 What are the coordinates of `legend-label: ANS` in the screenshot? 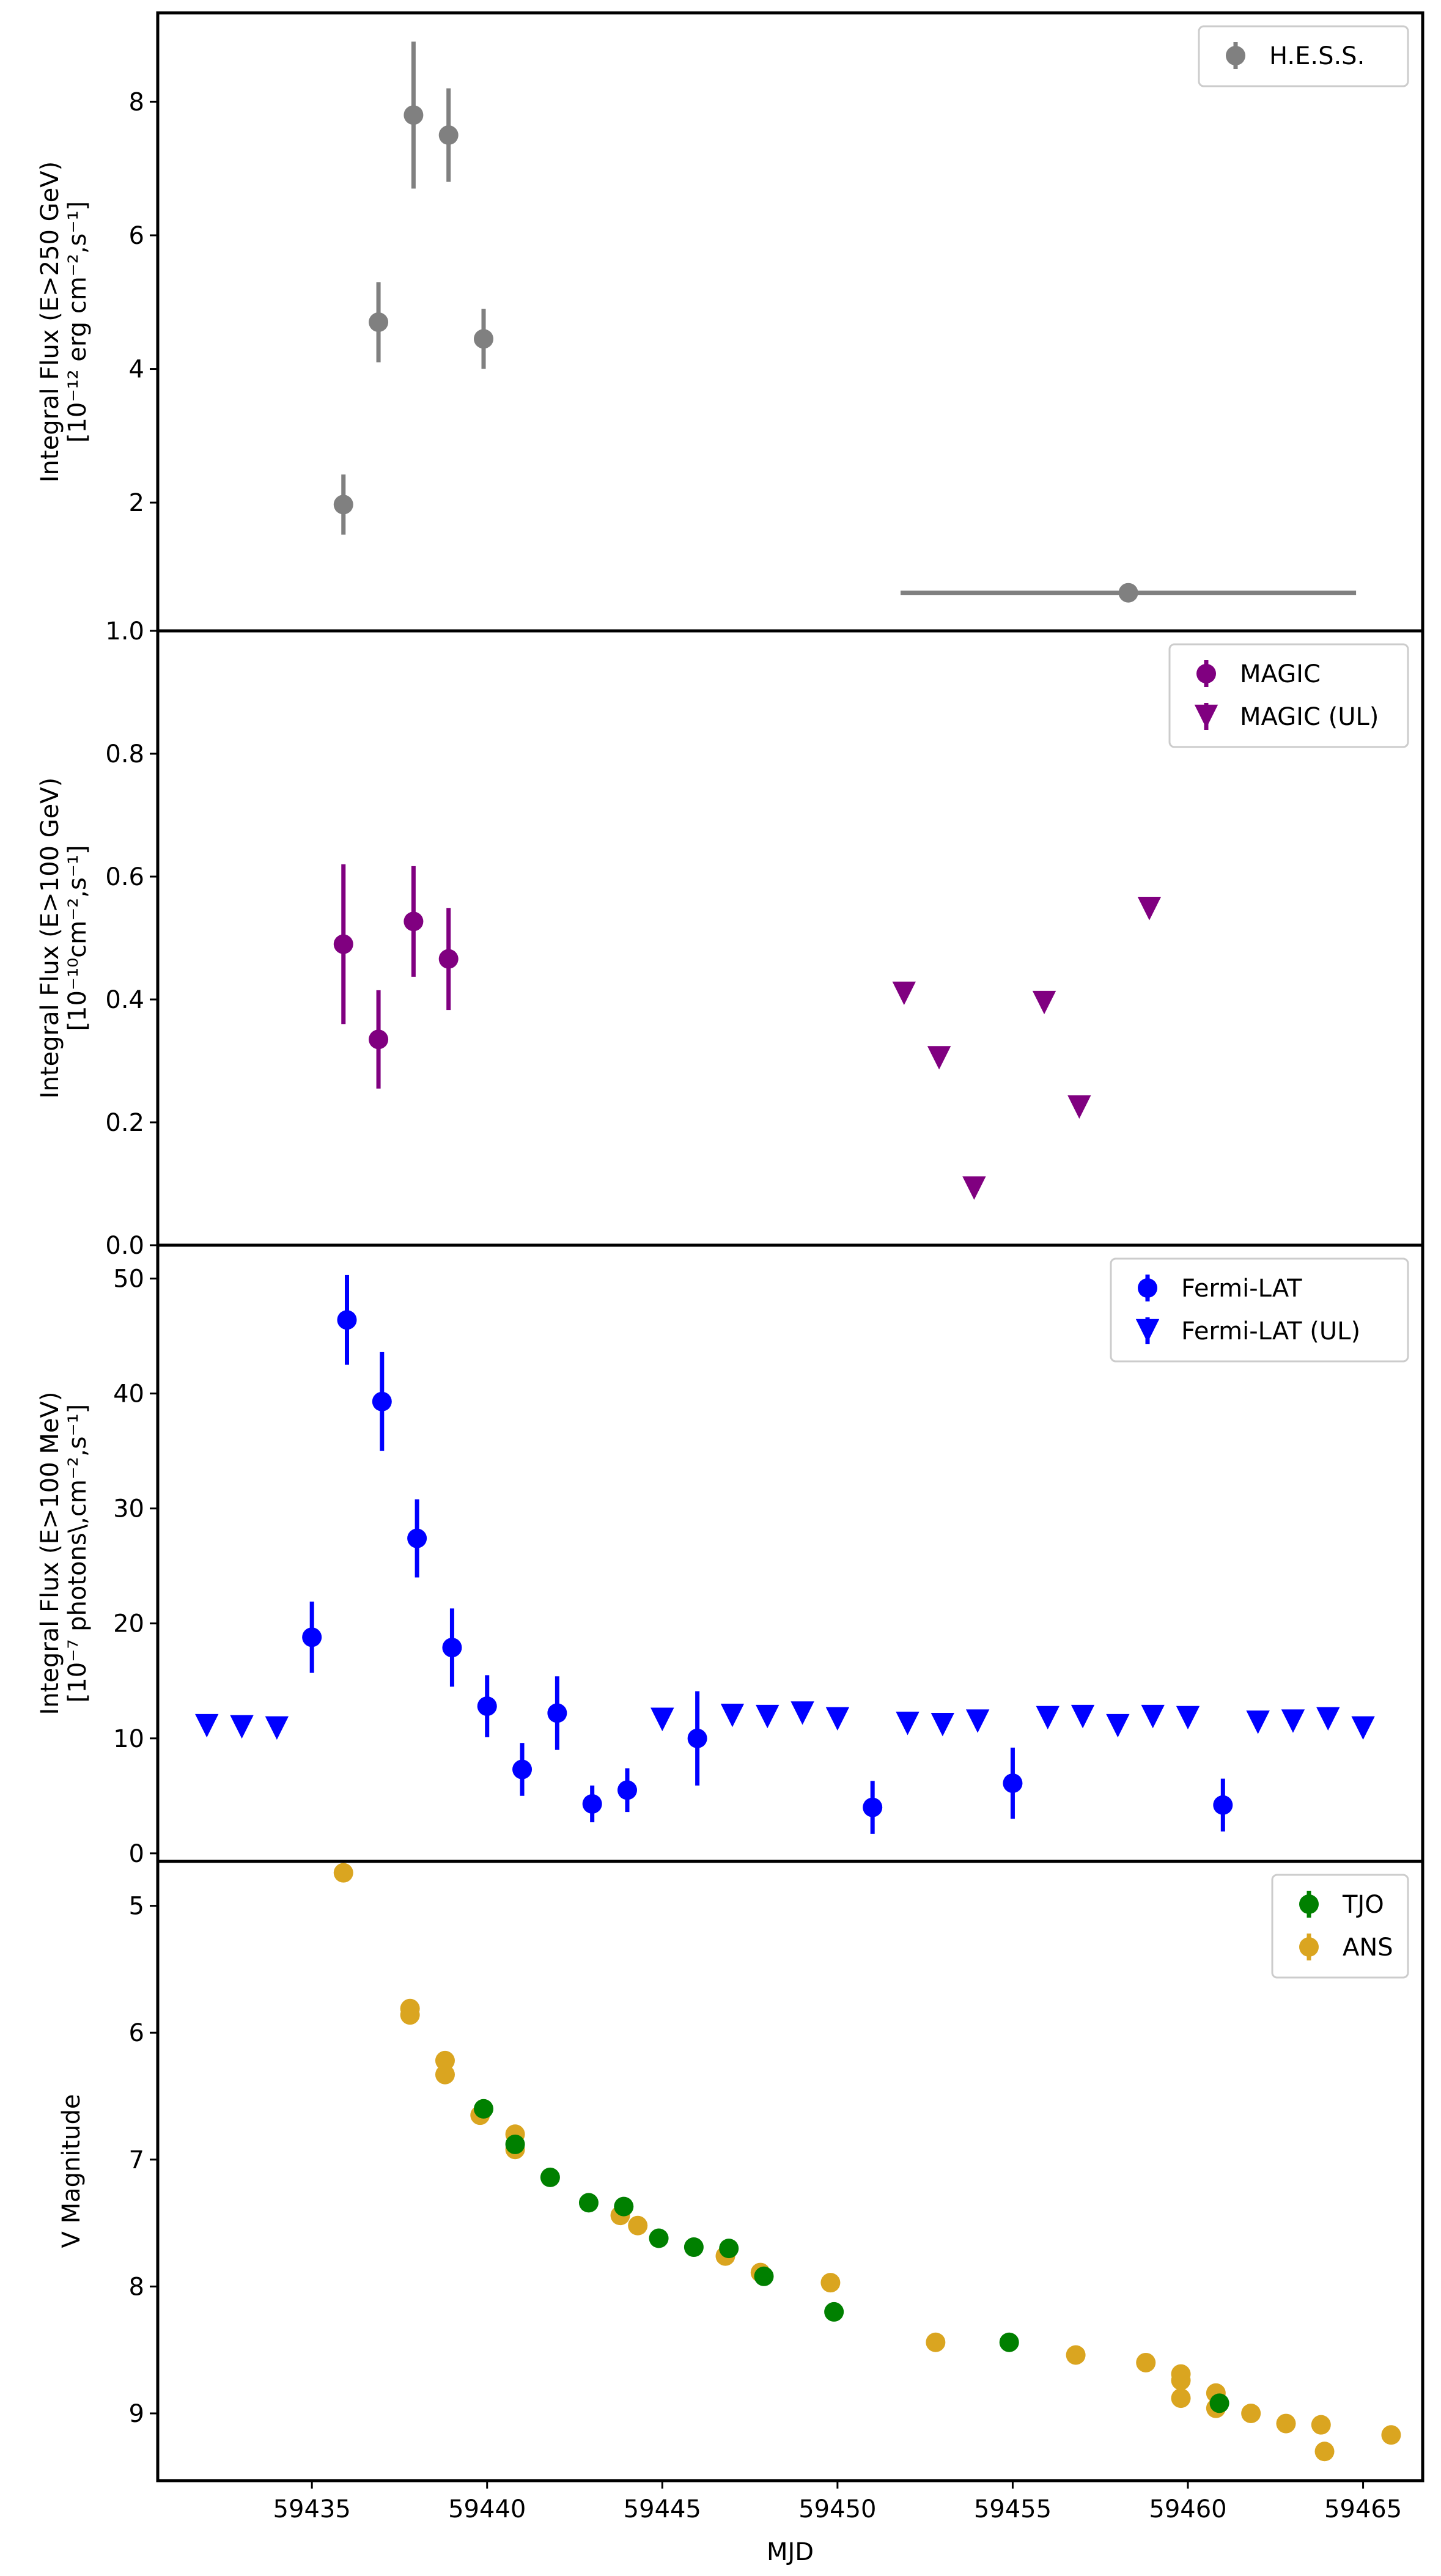 It's located at (1368, 1948).